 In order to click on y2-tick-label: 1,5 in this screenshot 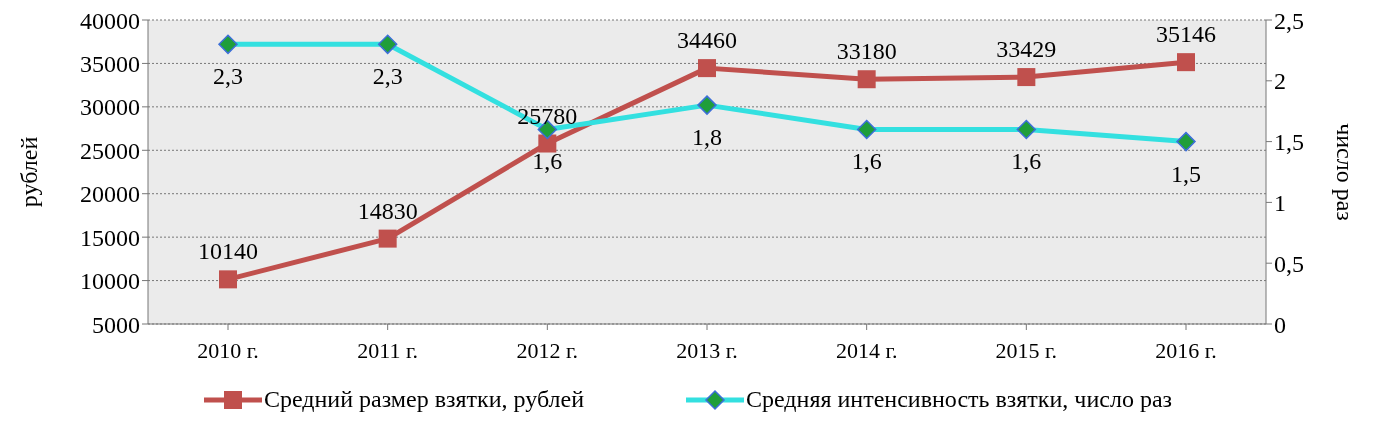, I will do `click(1289, 142)`.